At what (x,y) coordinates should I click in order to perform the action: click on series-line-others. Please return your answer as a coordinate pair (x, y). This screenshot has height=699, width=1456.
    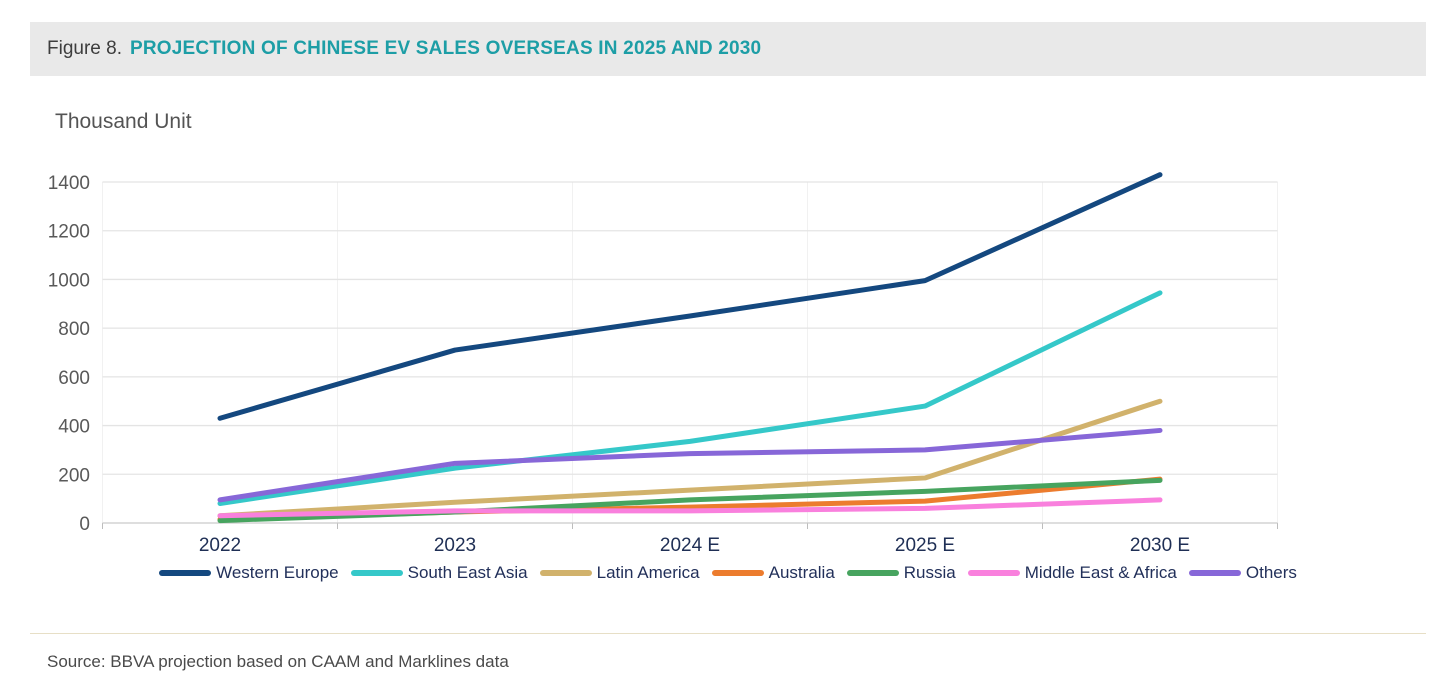
    Looking at the image, I should click on (690, 465).